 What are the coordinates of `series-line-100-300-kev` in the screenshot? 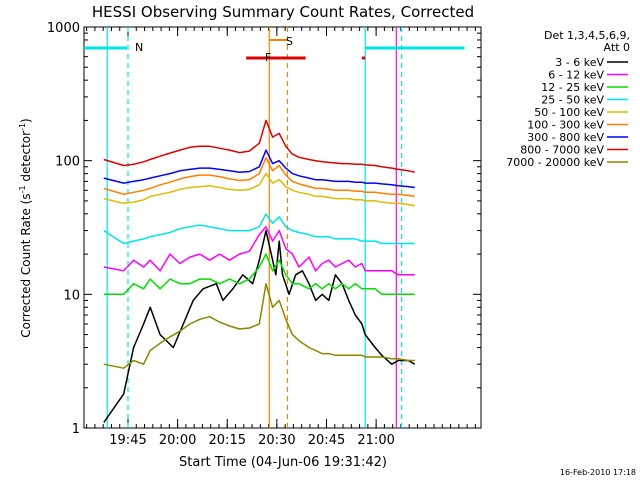 It's located at (259, 177).